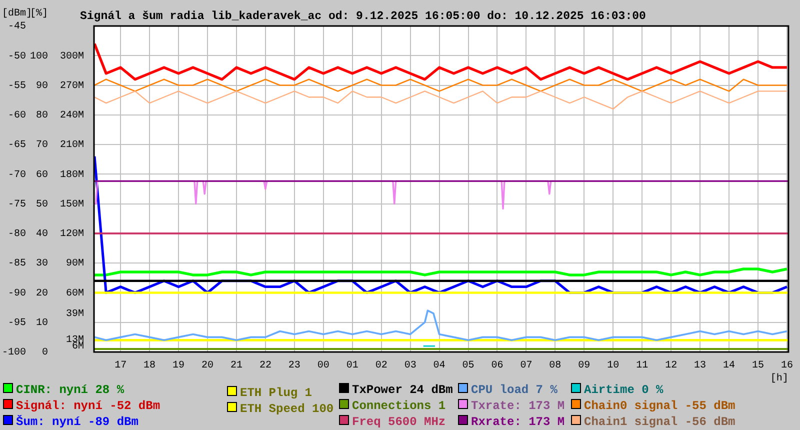  Describe the element at coordinates (42, 146) in the screenshot. I see `y3-tick-label: 70` at that location.